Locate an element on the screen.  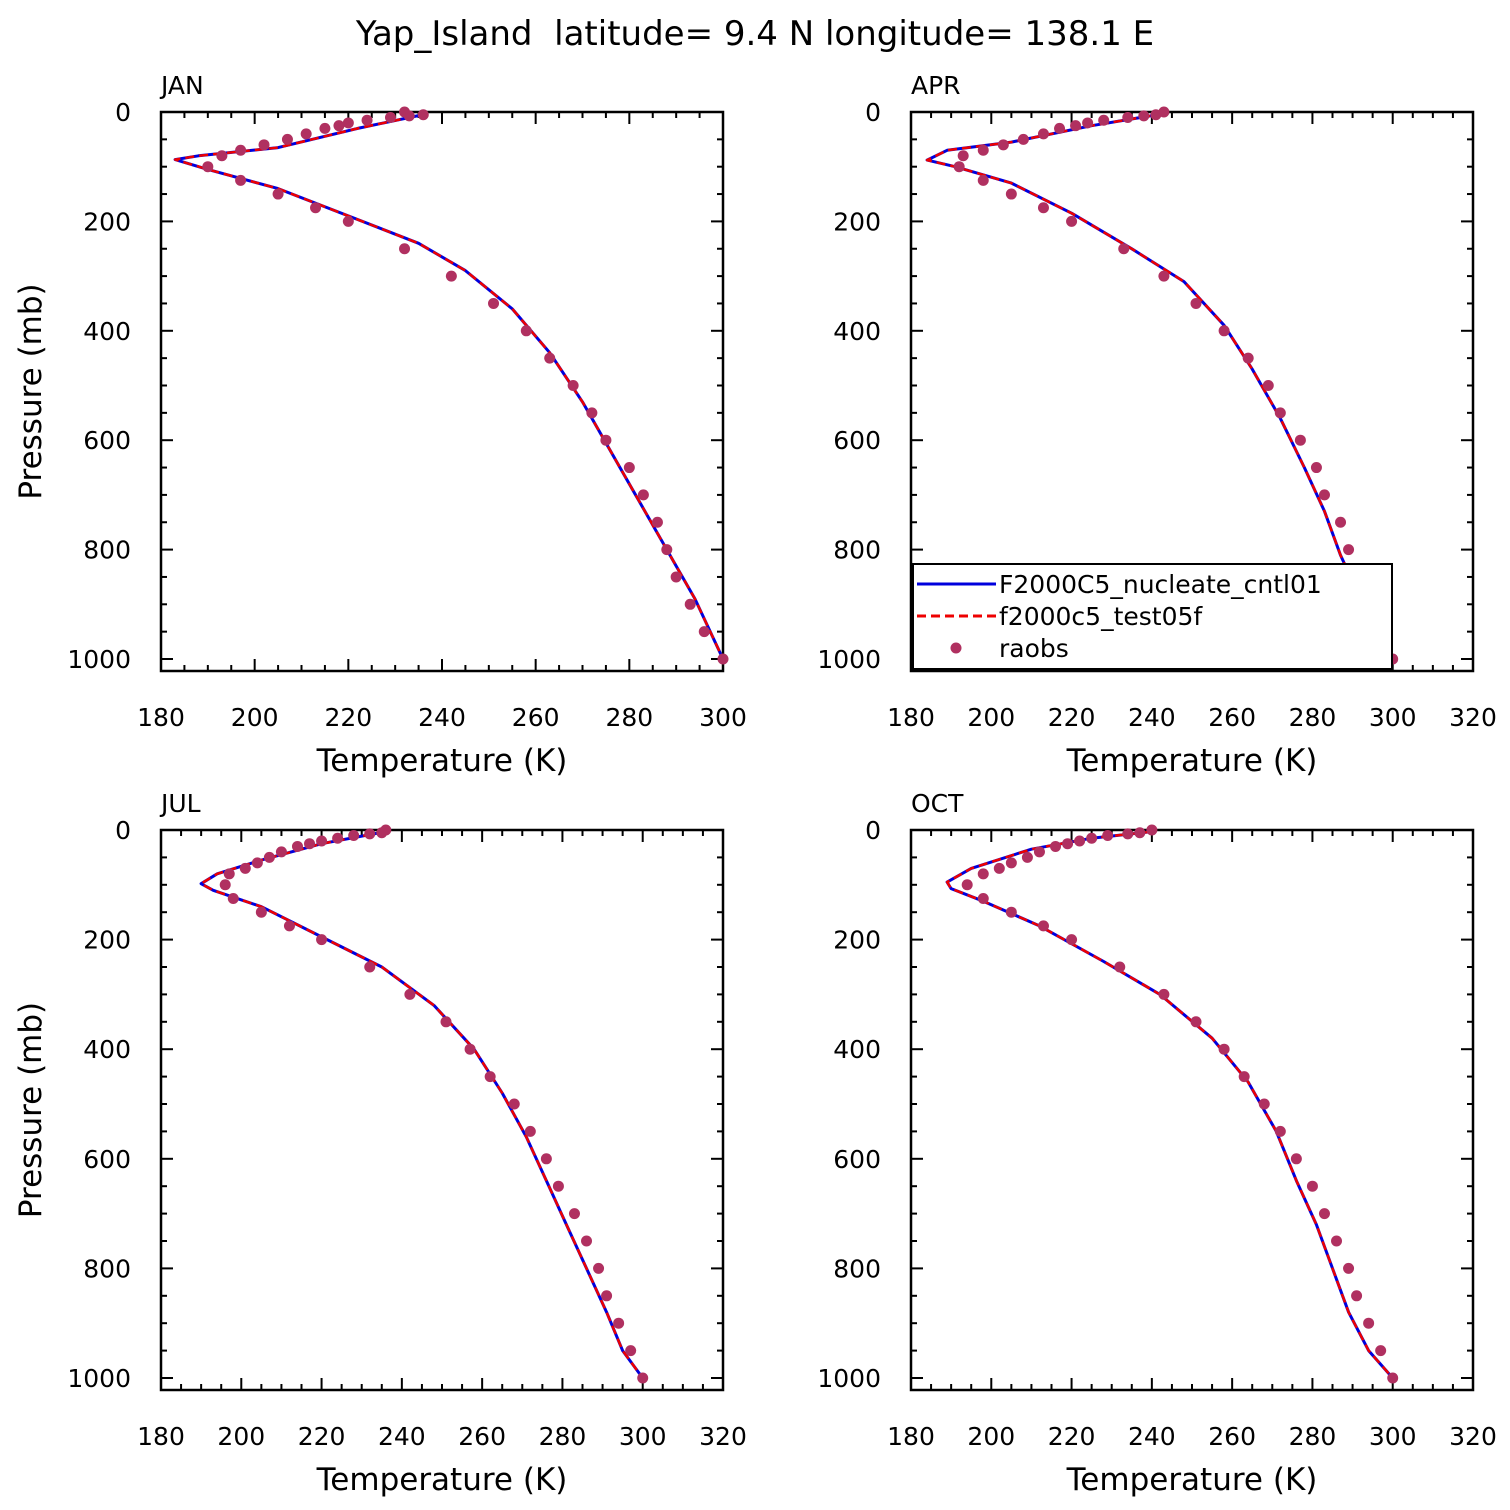
x-tick-label: 300 is located at coordinates (1393, 717).